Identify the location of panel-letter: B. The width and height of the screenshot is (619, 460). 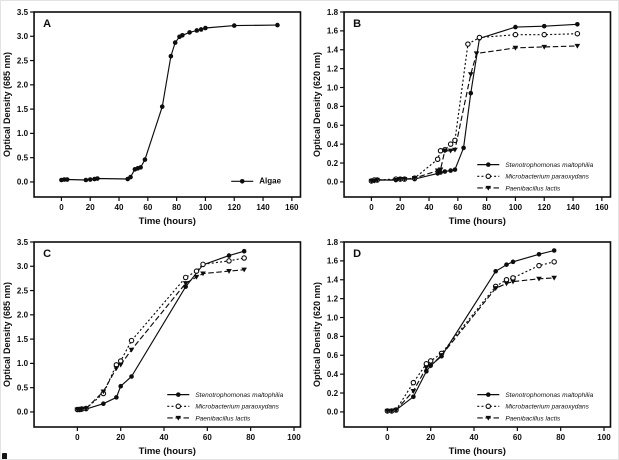
(357, 24).